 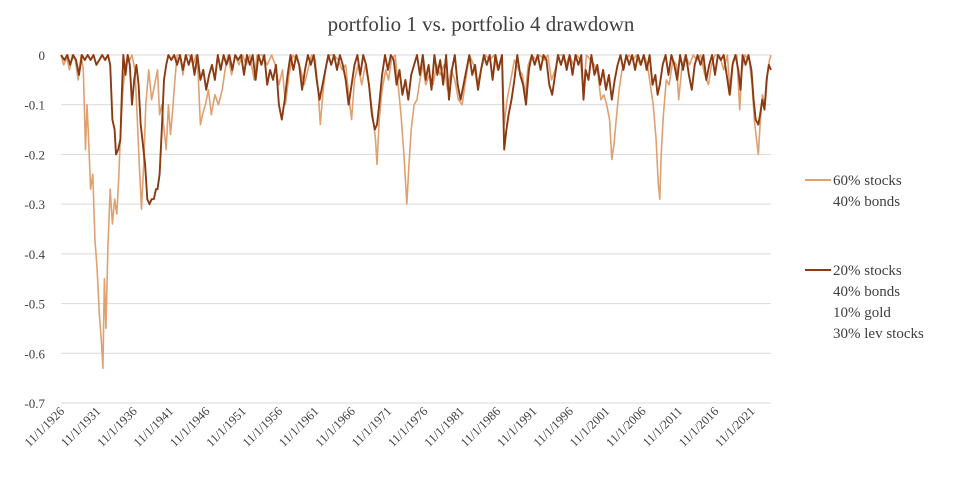 What do you see at coordinates (862, 313) in the screenshot?
I see `legend-label: 10% gold` at bounding box center [862, 313].